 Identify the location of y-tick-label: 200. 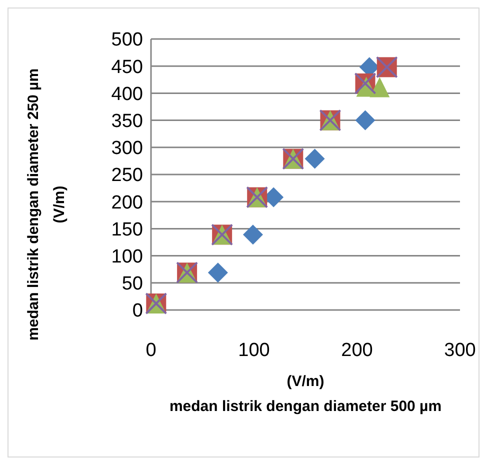
(127, 203).